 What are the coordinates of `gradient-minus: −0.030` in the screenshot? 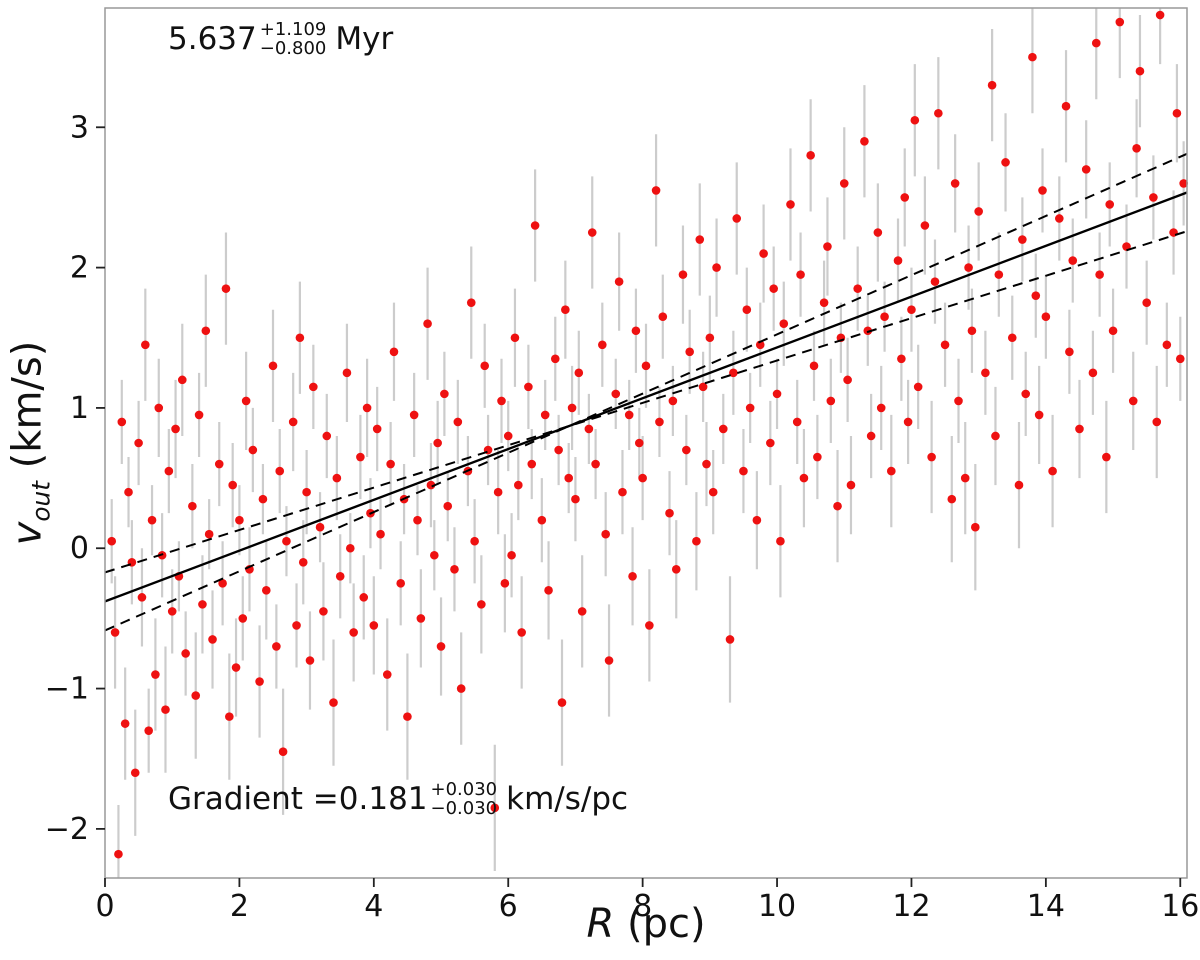 It's located at (464, 809).